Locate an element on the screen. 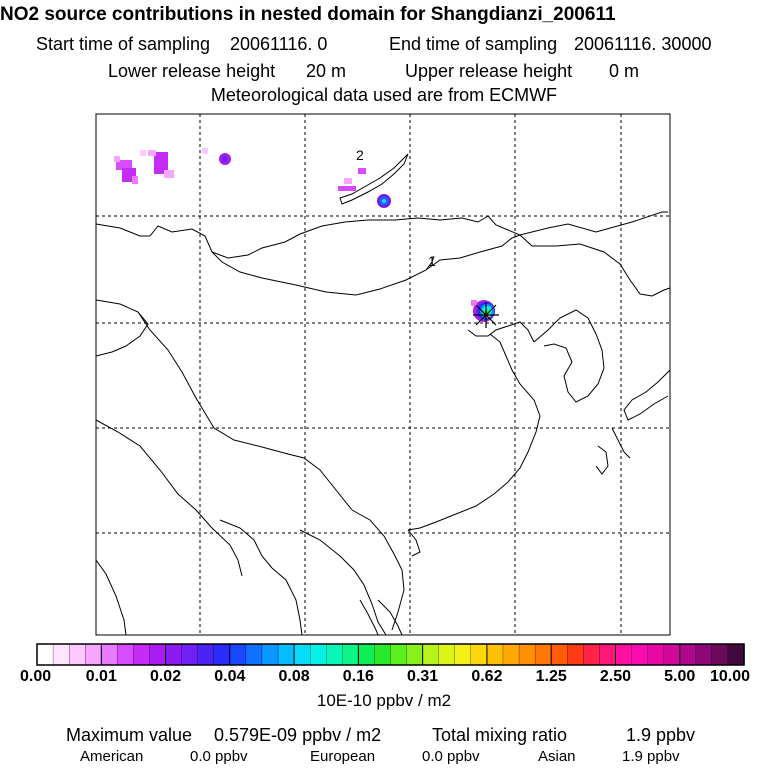 This screenshot has height=768, width=768. american-value: 0.0 ppbv is located at coordinates (219, 756).